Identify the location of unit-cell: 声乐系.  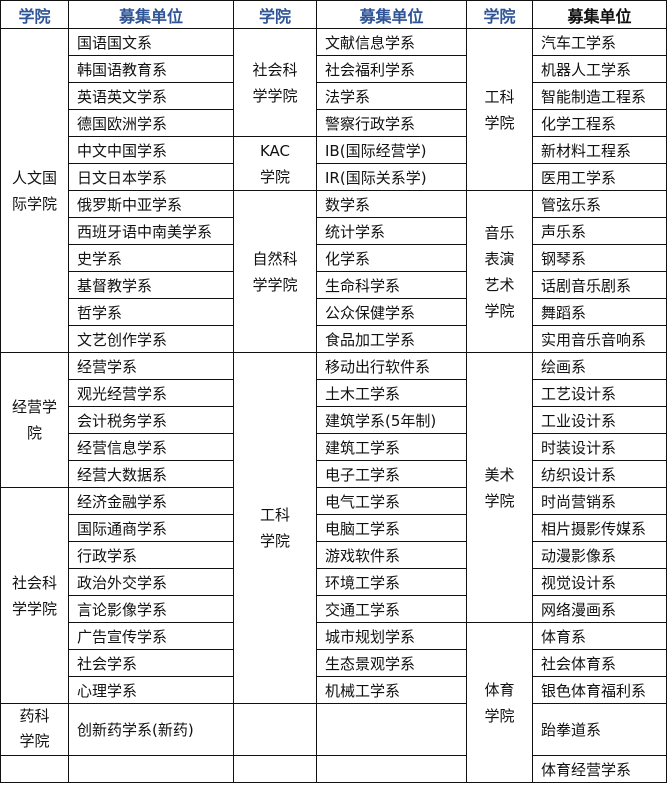
(599, 231).